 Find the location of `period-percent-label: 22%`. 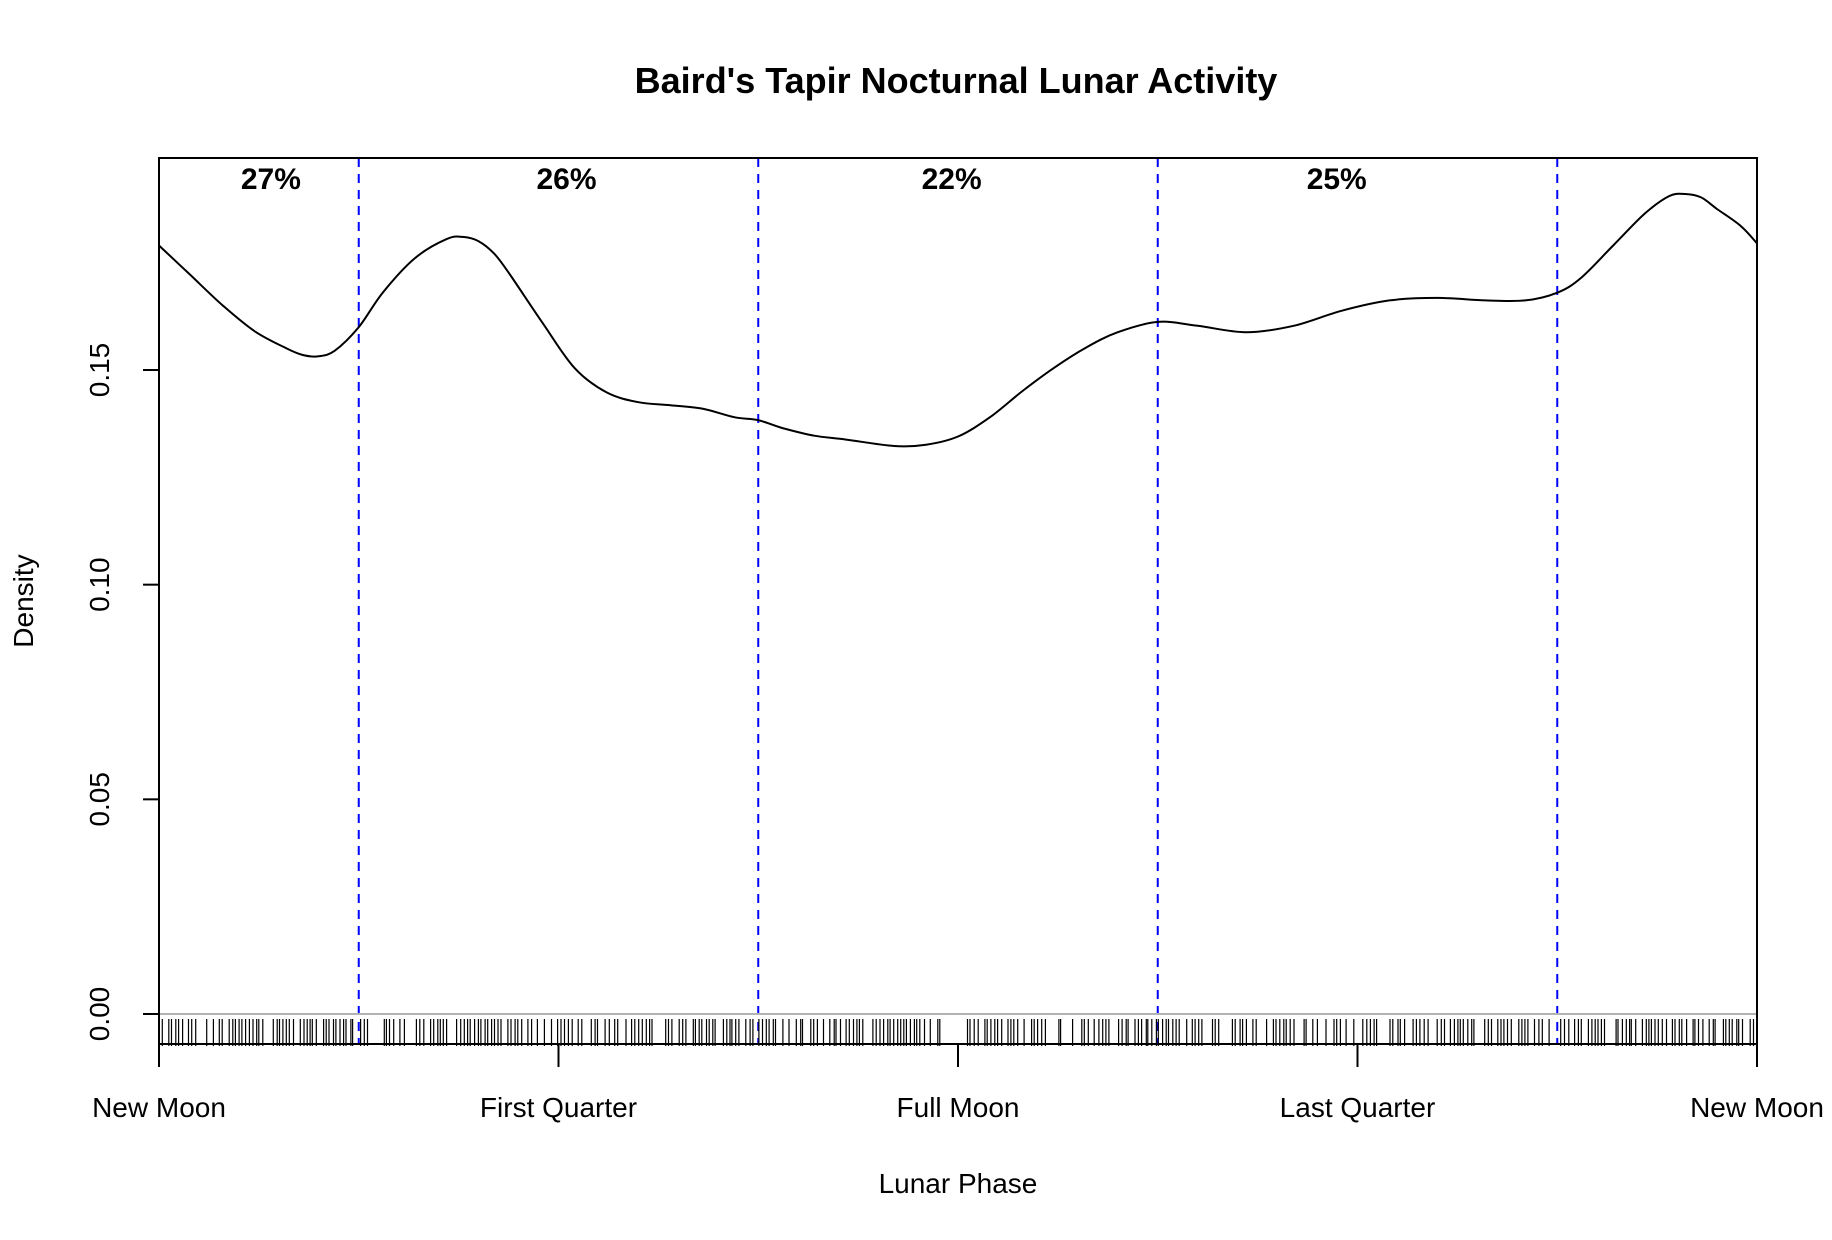

period-percent-label: 22% is located at coordinates (952, 179).